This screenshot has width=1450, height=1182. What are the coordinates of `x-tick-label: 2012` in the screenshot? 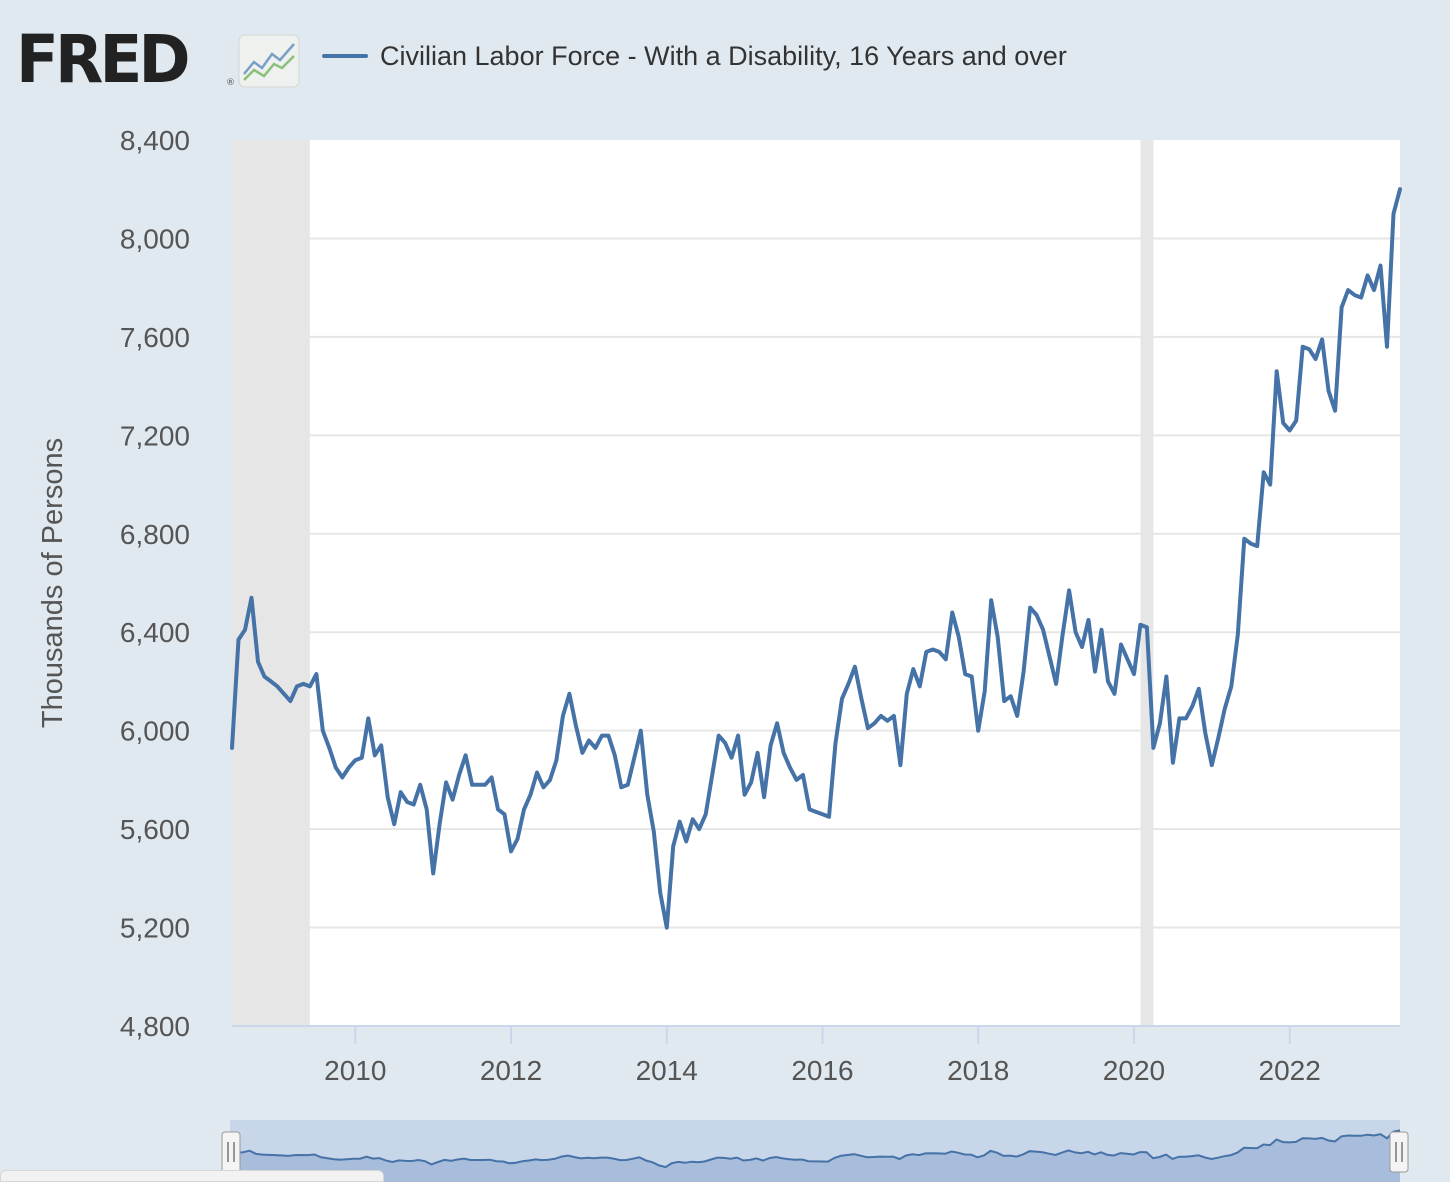 It's located at (511, 1070).